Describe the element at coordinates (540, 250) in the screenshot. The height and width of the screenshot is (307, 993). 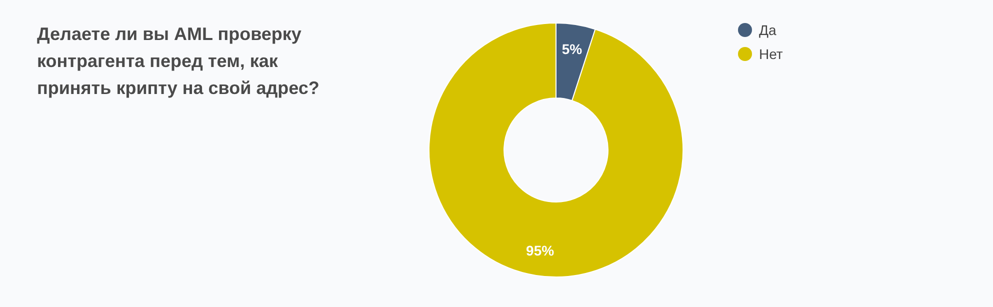
I see `data-label: 95%` at that location.